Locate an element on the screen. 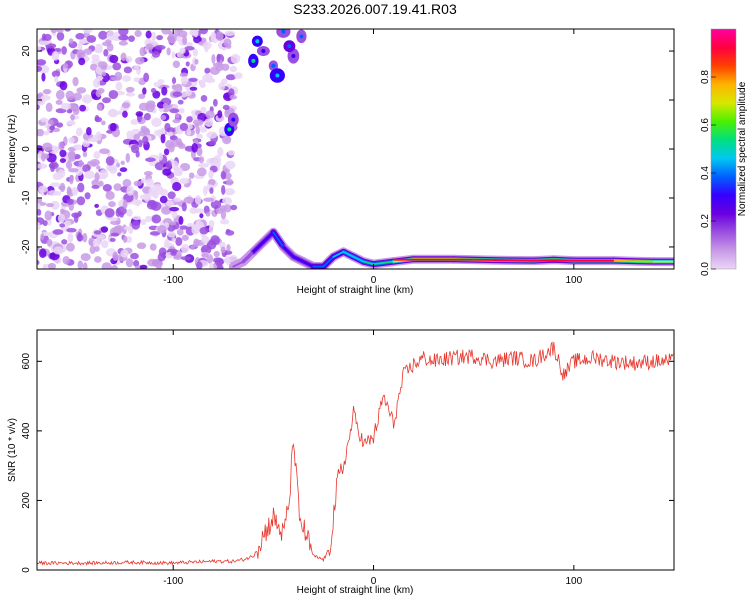 The height and width of the screenshot is (600, 750). colorbar-tick-label: 0.8 is located at coordinates (705, 77).